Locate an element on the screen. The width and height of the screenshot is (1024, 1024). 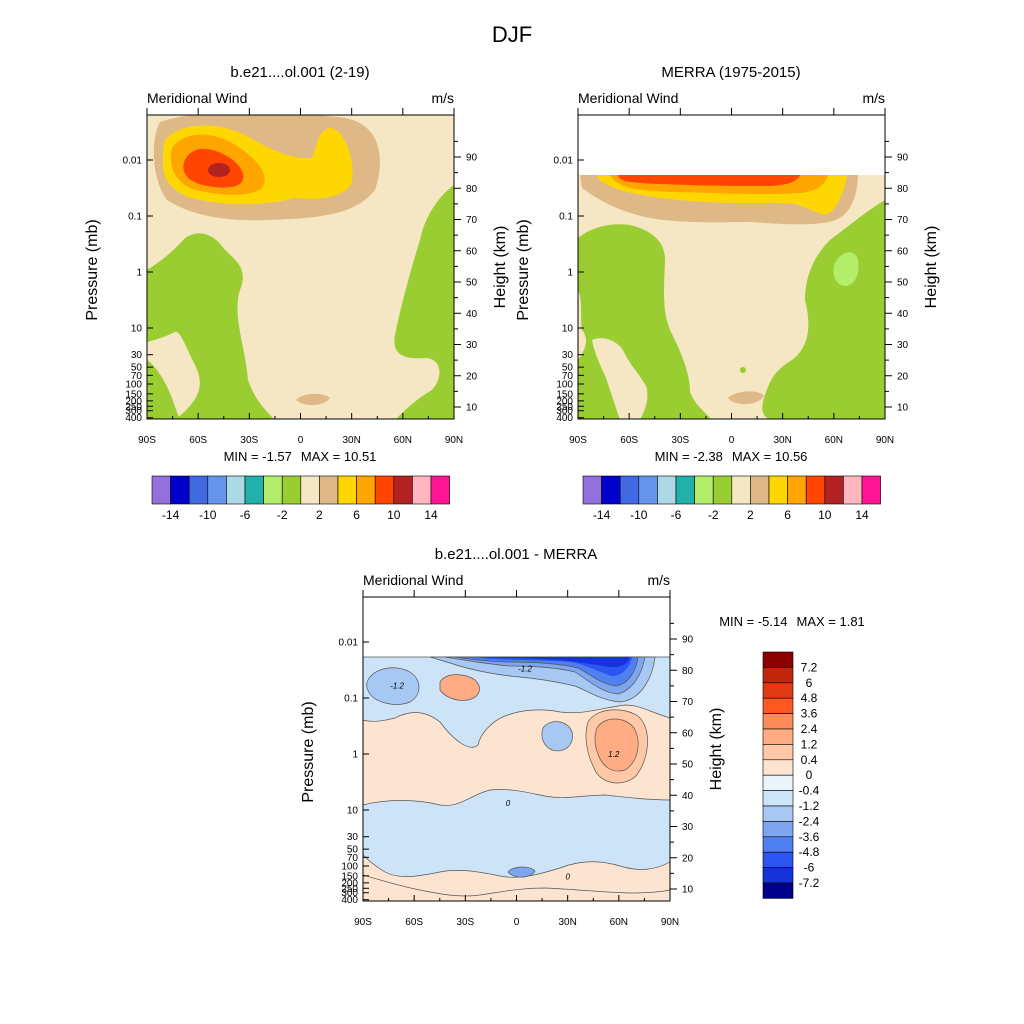
pressure-tick-label: 100 is located at coordinates (349, 867).